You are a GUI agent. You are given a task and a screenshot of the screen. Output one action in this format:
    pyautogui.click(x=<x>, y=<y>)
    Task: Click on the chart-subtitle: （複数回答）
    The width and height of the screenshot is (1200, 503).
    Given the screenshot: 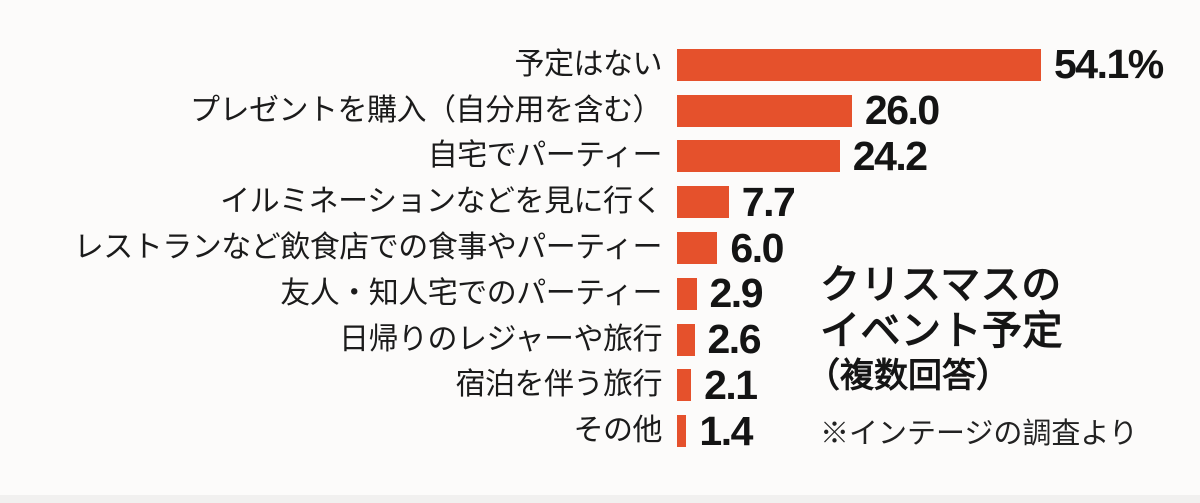 What is the action you would take?
    pyautogui.click(x=908, y=376)
    